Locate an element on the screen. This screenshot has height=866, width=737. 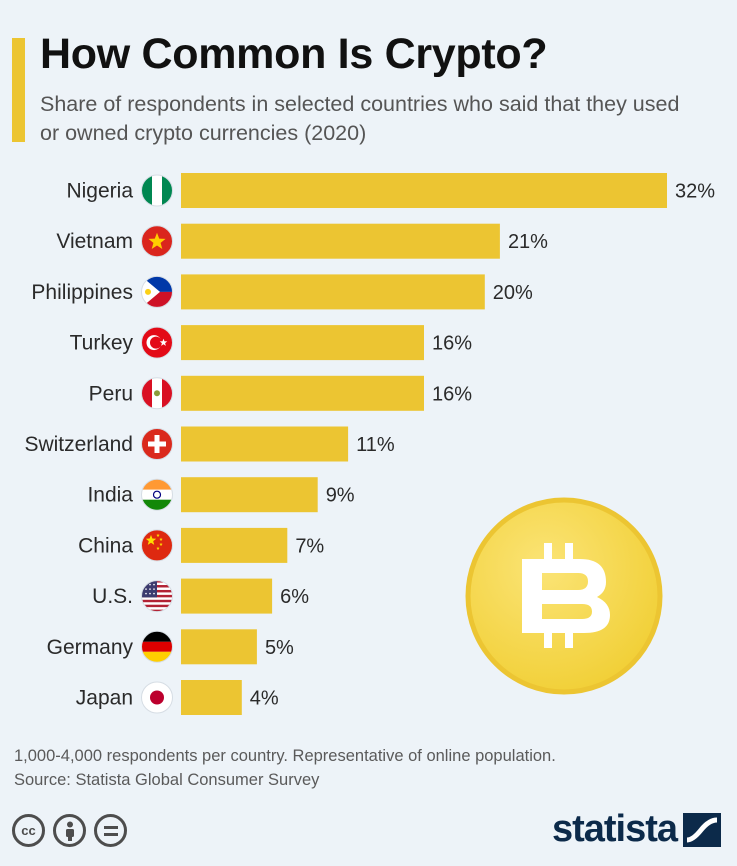
bar-u-s is located at coordinates (227, 596).